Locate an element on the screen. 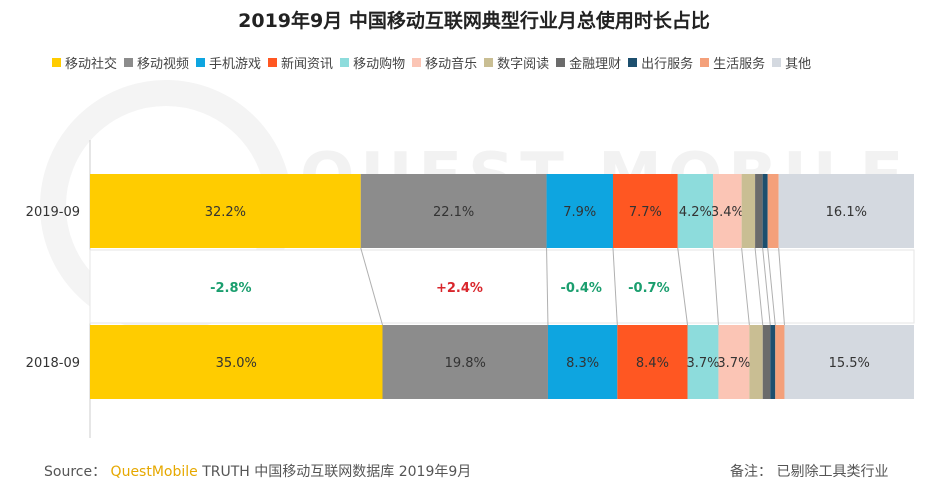 Image resolution: width=948 pixels, height=497 pixels. data-label: 35.0% is located at coordinates (236, 363).